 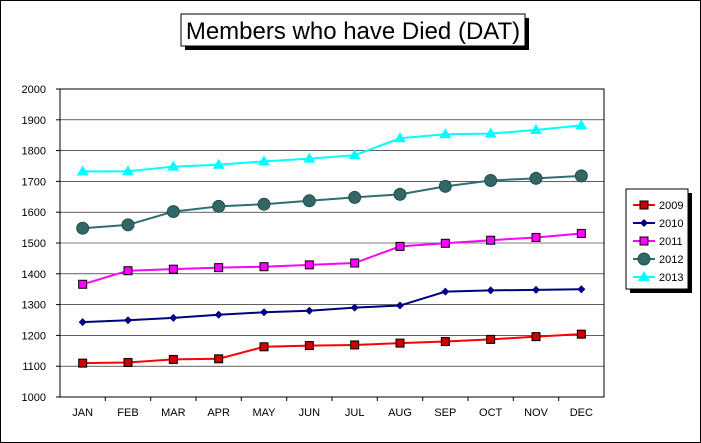 What do you see at coordinates (34, 398) in the screenshot?
I see `y-tick-label: 1000` at bounding box center [34, 398].